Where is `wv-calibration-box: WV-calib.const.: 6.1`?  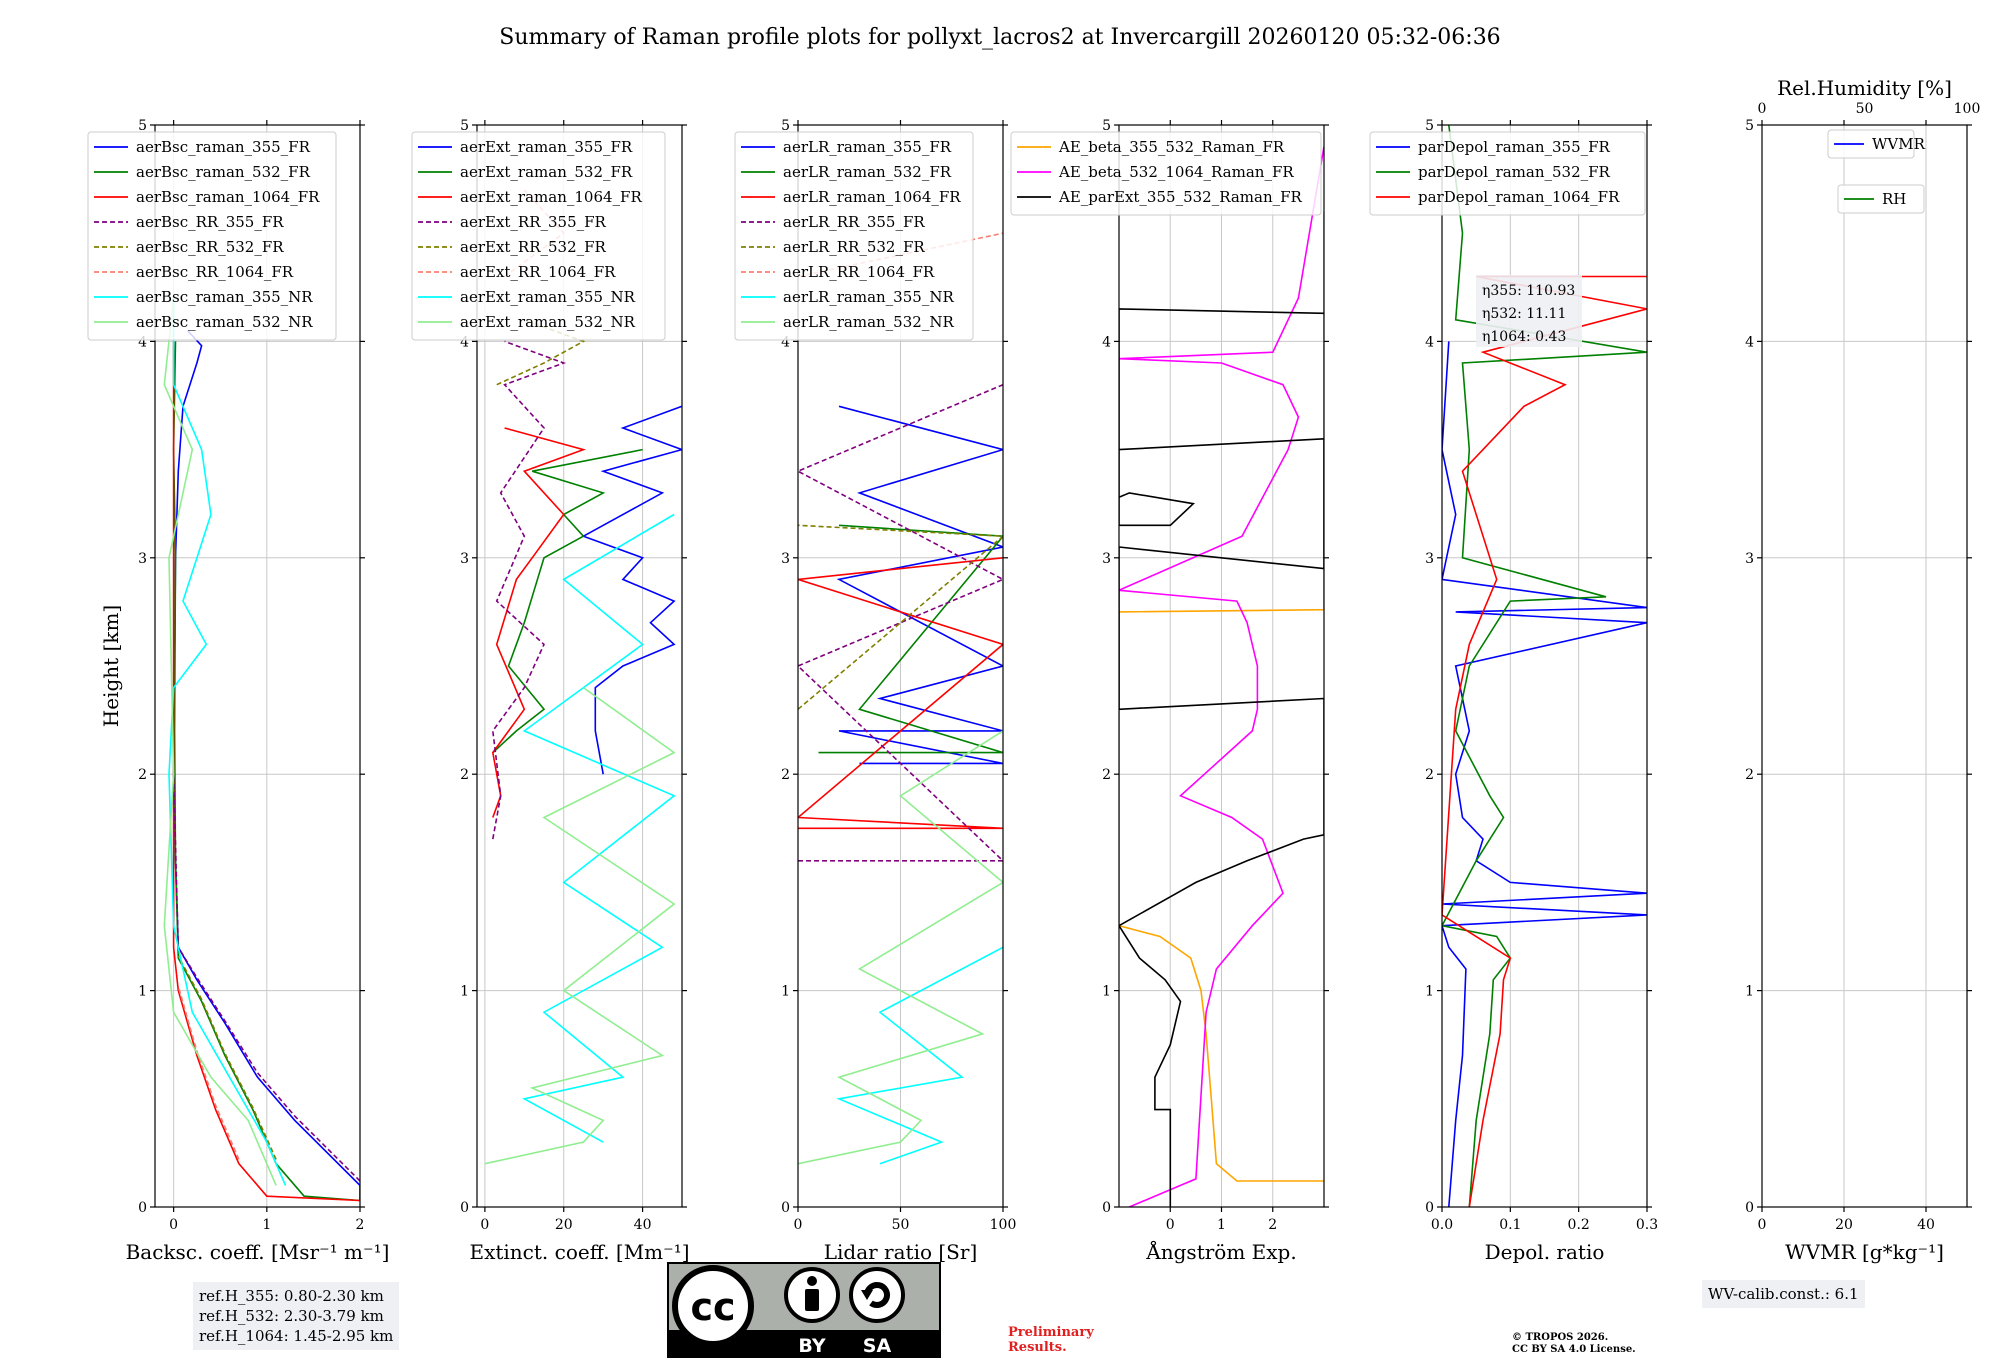 wv-calibration-box: WV-calib.const.: 6.1 is located at coordinates (1783, 1294).